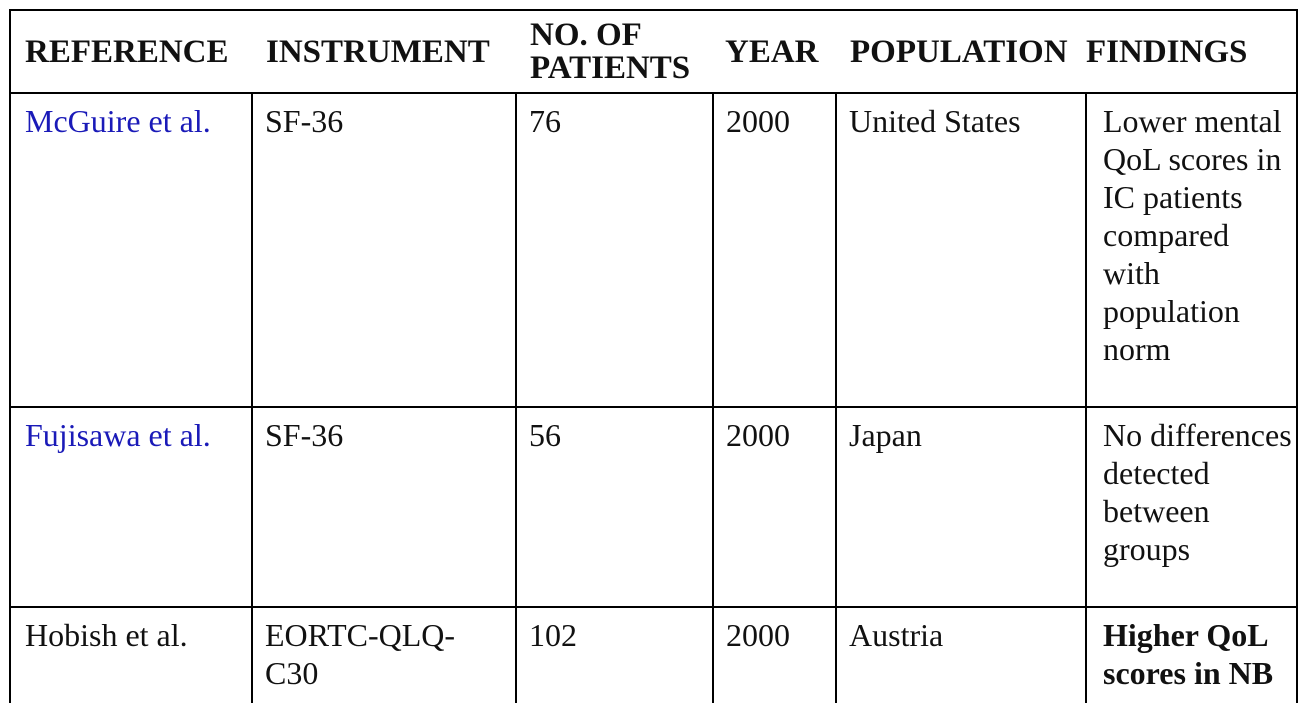 The width and height of the screenshot is (1308, 703). Describe the element at coordinates (961, 52) in the screenshot. I see `header-population: POPULATION` at that location.